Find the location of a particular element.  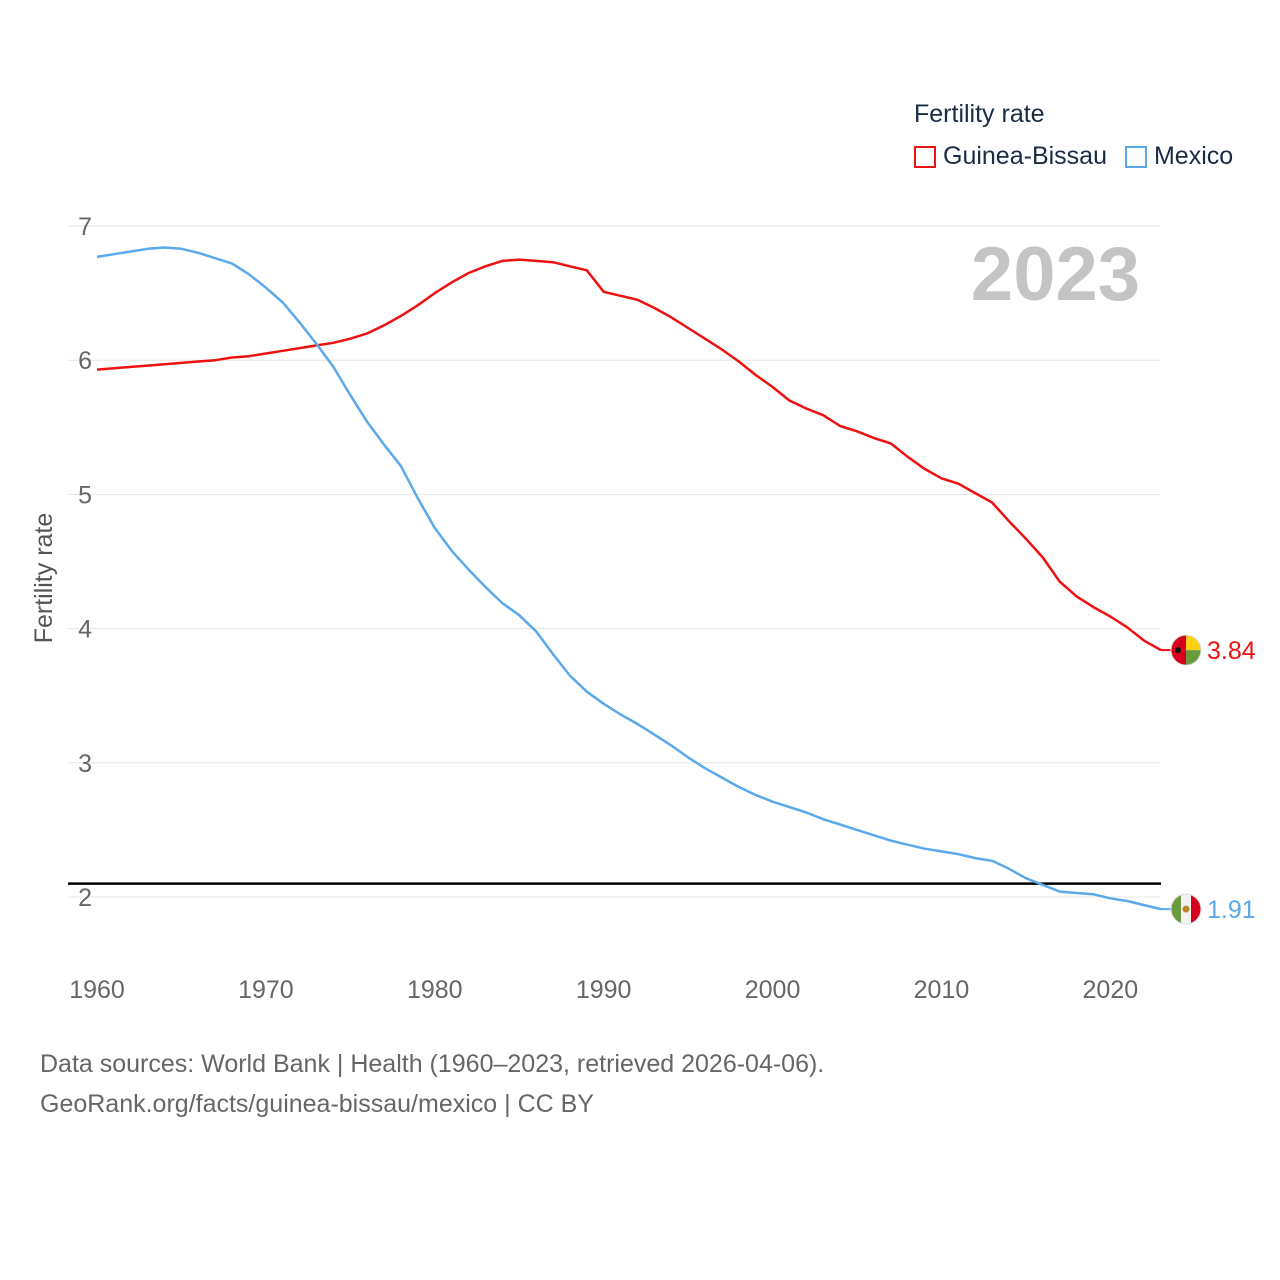

legend: Guinea-Bissau Mexico is located at coordinates (1073, 156).